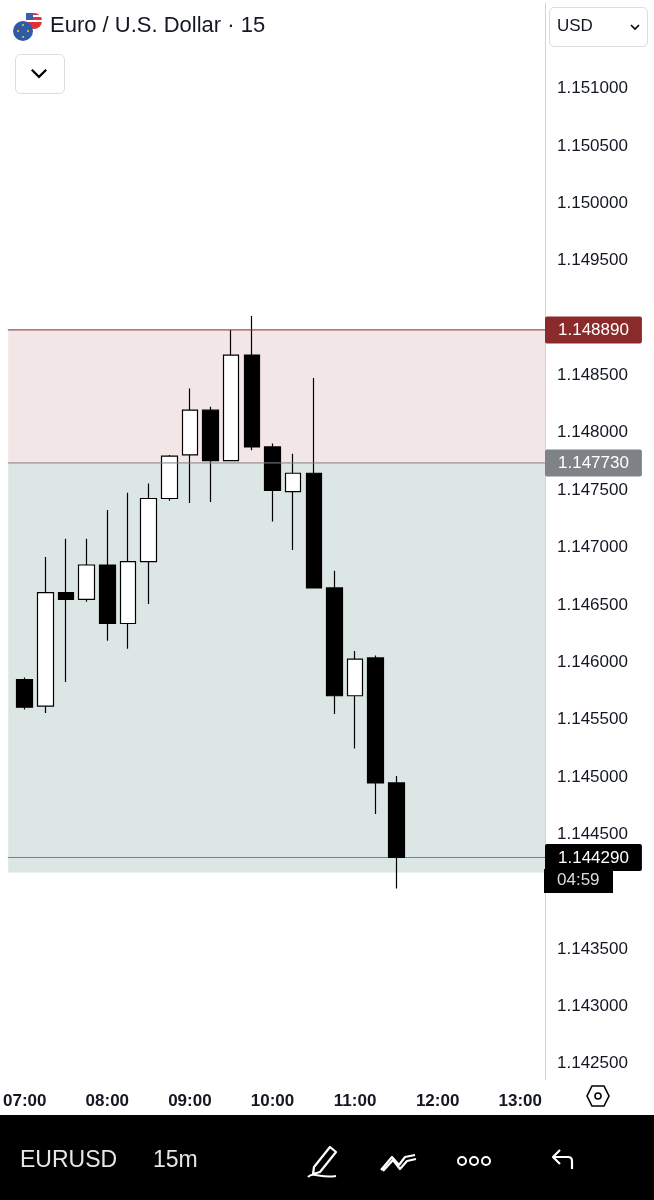  Describe the element at coordinates (107, 1100) in the screenshot. I see `x-tick-label: 08:00` at that location.